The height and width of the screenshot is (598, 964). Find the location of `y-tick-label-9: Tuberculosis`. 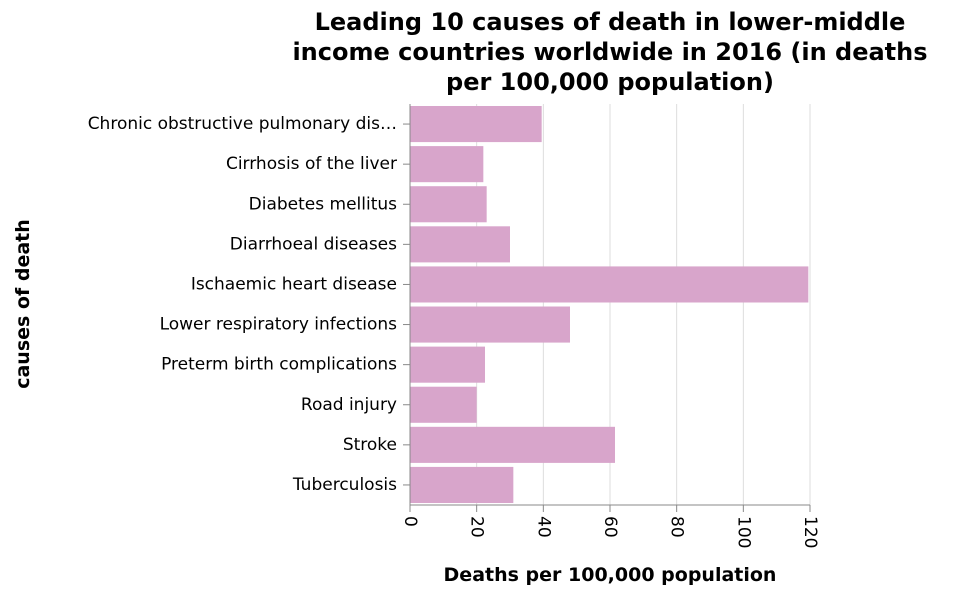

y-tick-label-9: Tuberculosis is located at coordinates (344, 485).